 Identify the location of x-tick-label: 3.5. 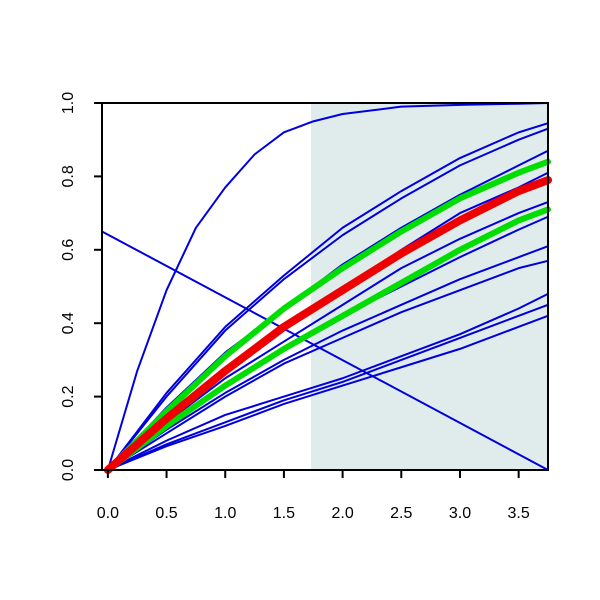
(519, 513).